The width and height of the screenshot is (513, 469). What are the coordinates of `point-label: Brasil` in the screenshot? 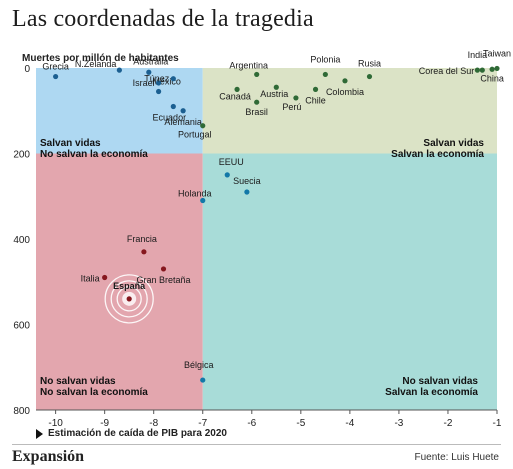 It's located at (256, 112).